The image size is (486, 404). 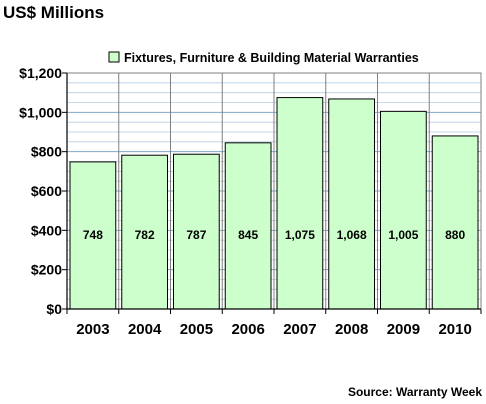 What do you see at coordinates (53, 12) in the screenshot?
I see `chart-title: US$ Millions` at bounding box center [53, 12].